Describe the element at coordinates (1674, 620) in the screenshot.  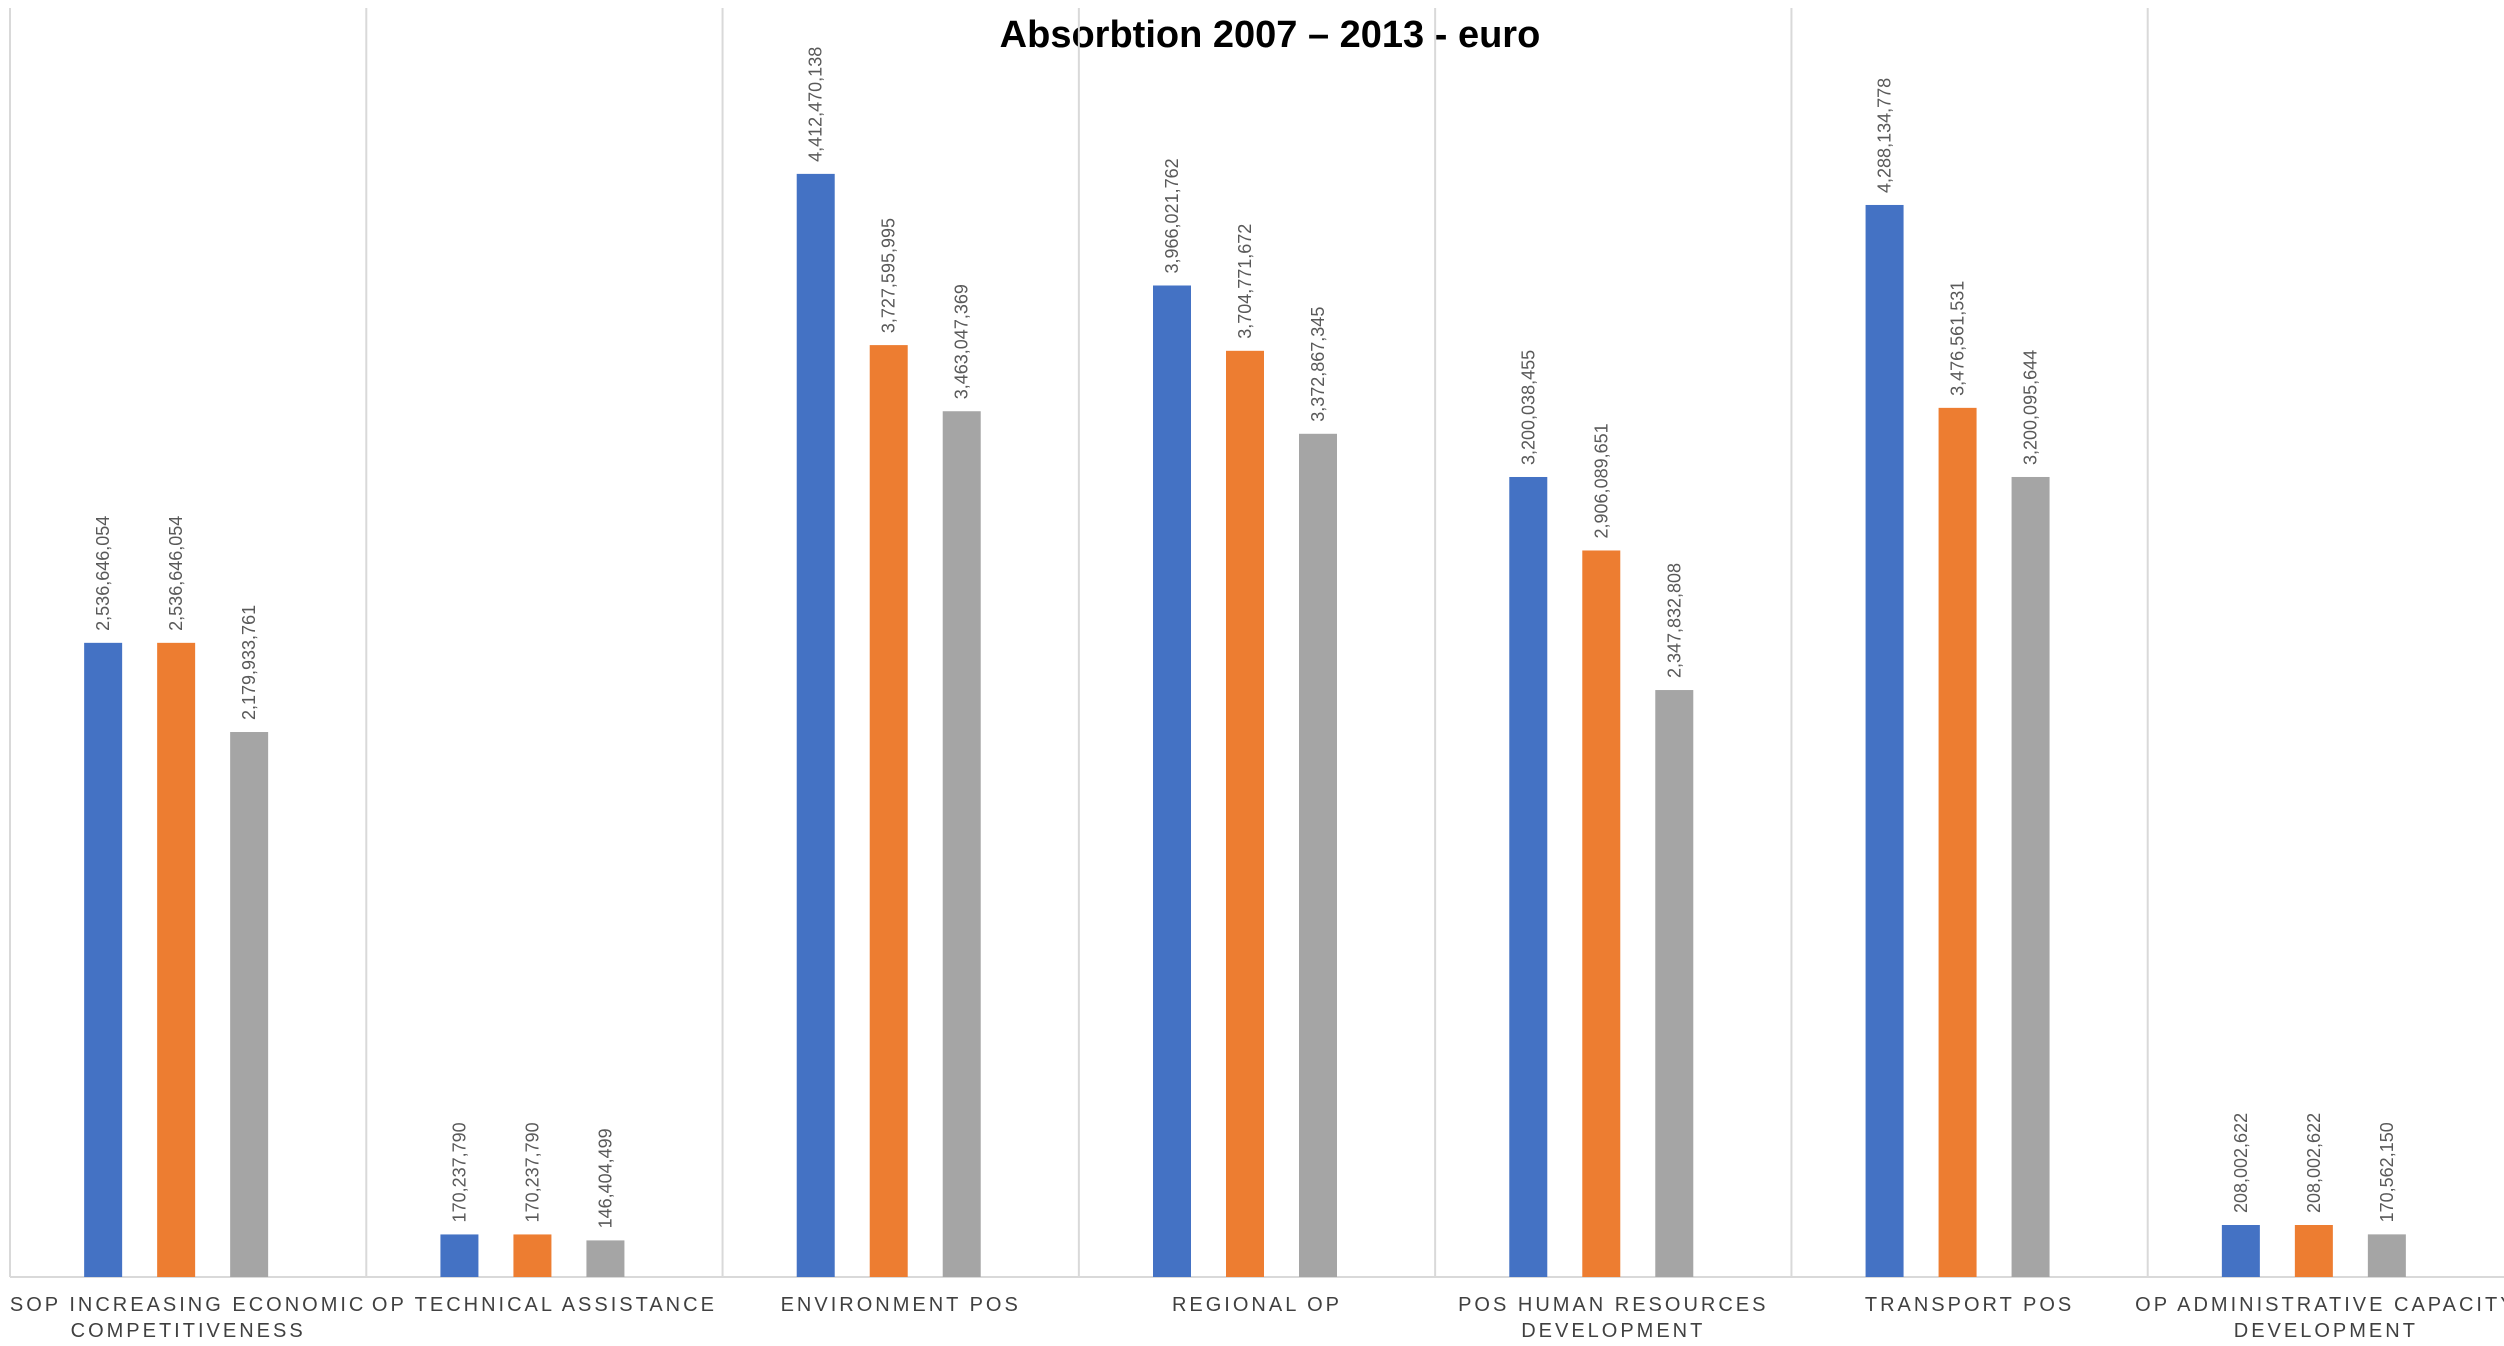
I see `data-label: 2,347,832,808` at that location.